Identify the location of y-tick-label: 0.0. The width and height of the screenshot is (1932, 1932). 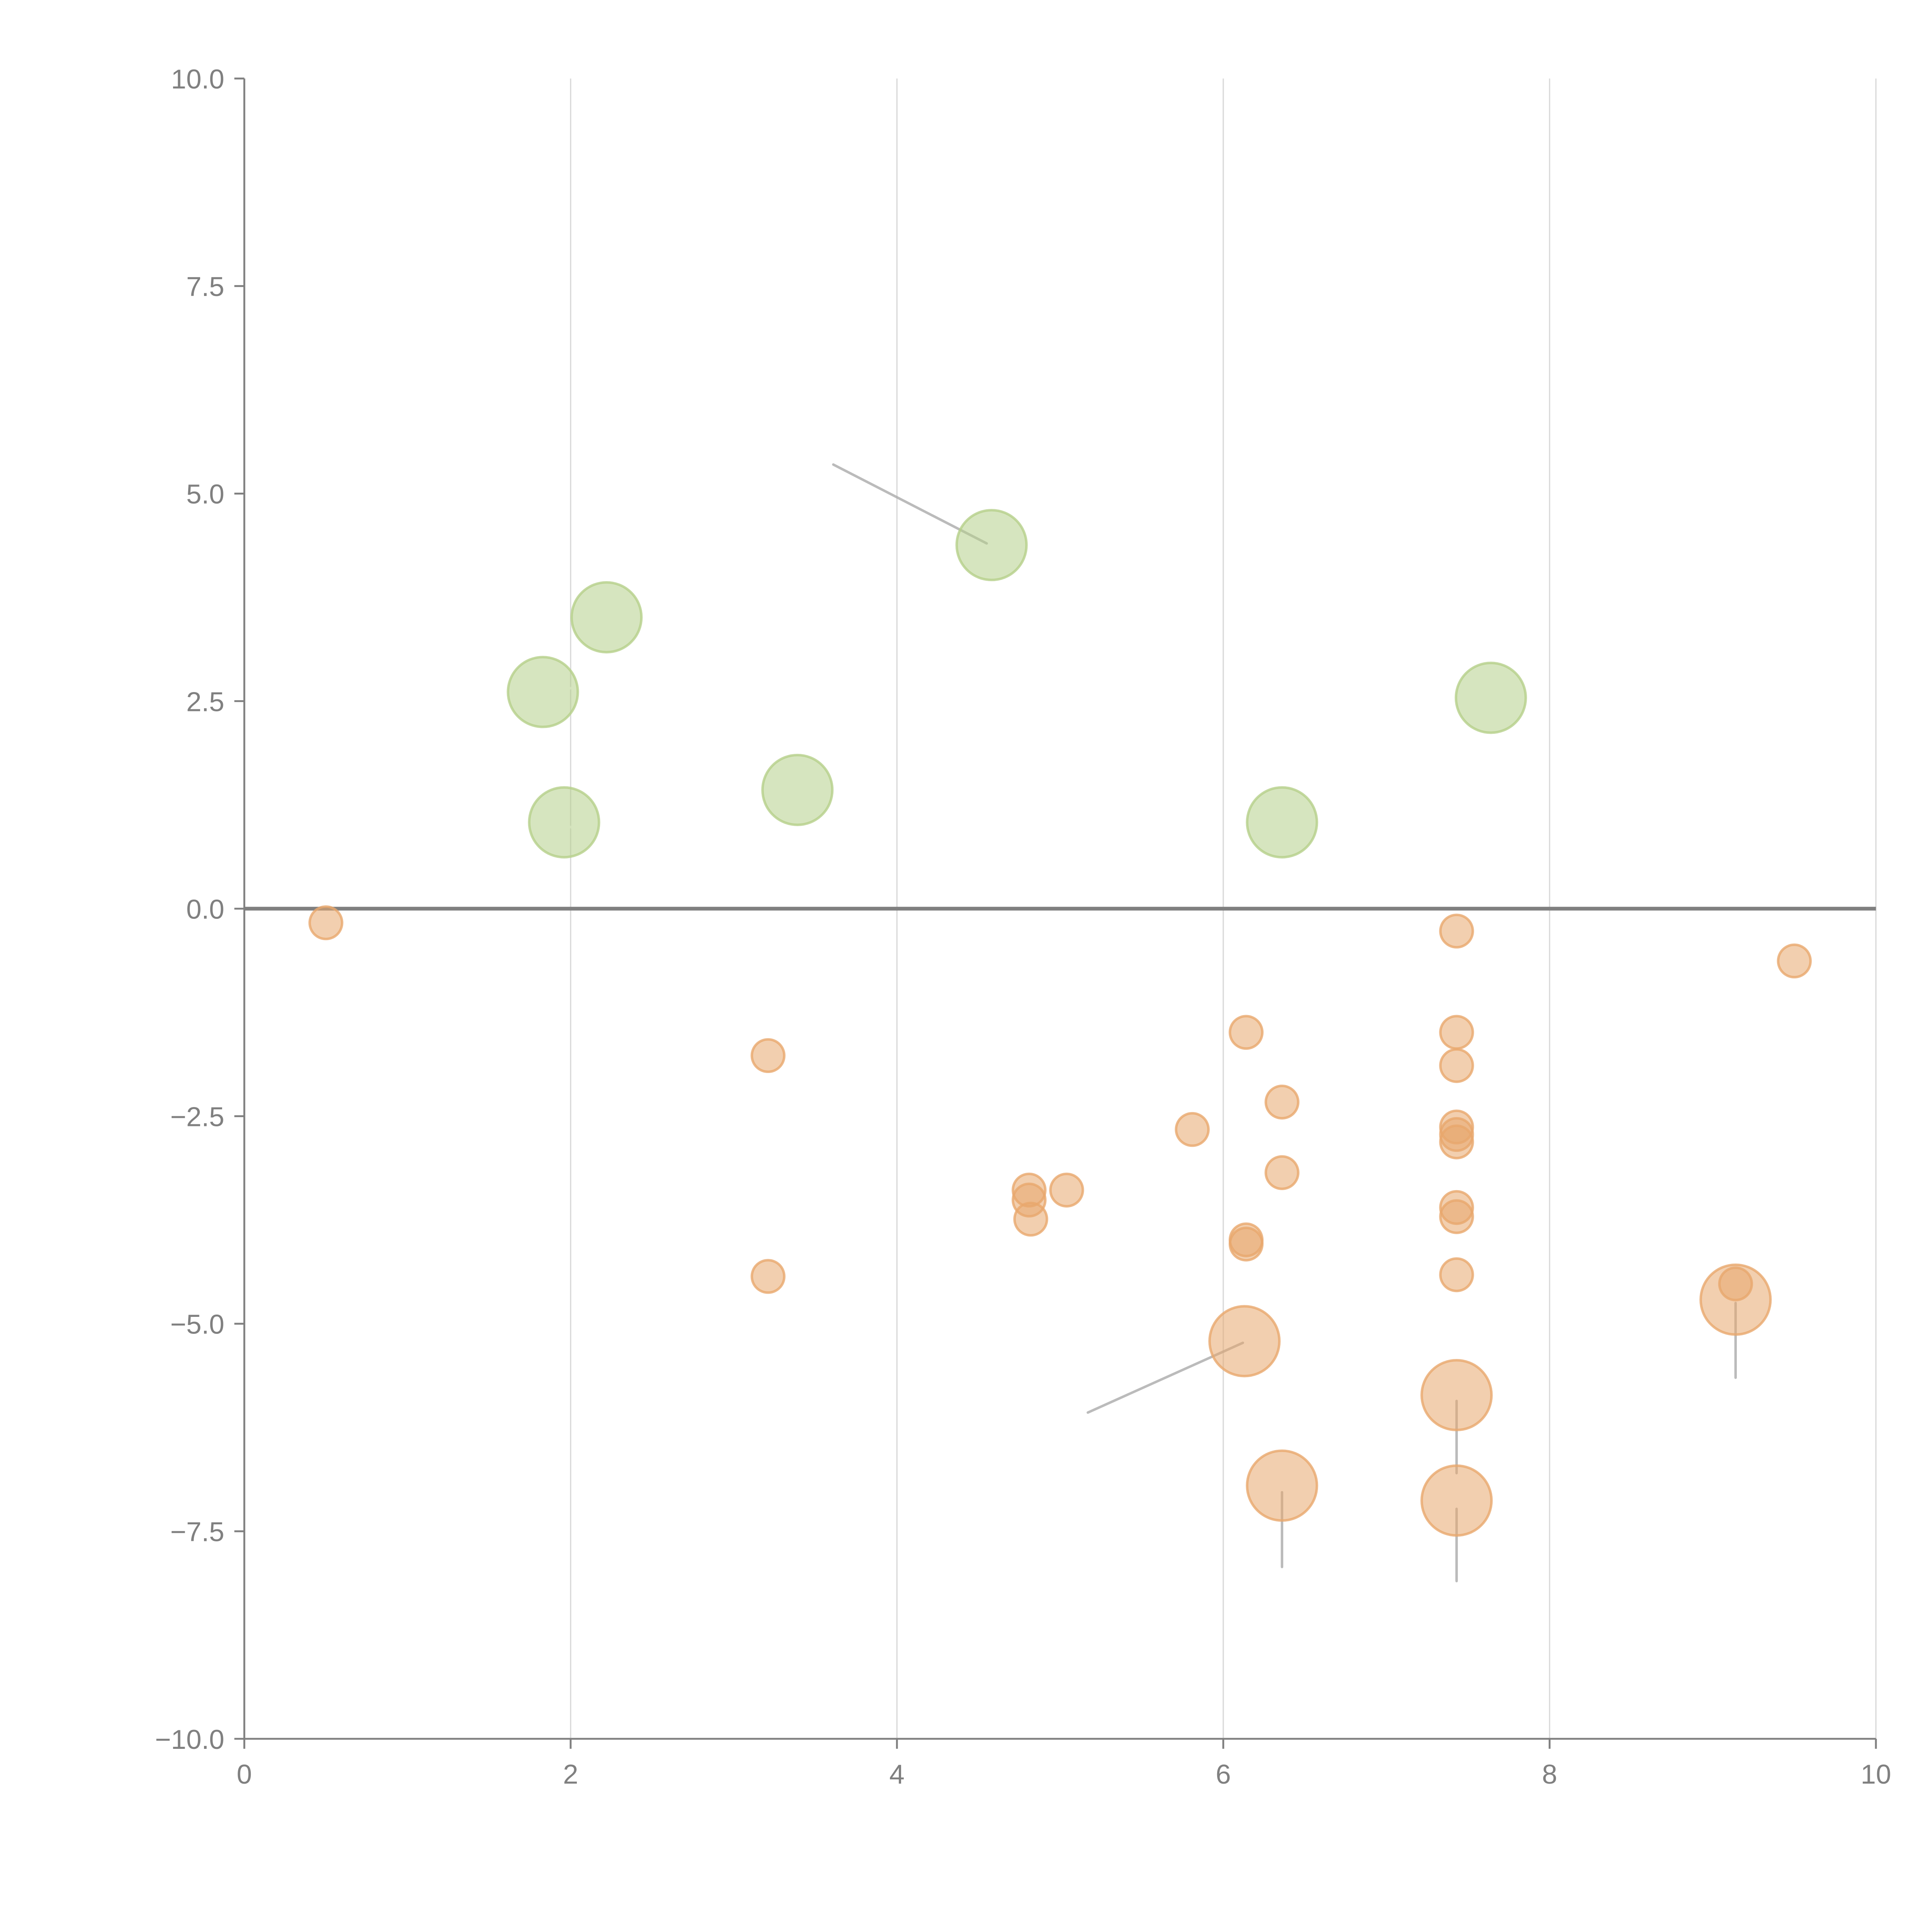
(205, 910).